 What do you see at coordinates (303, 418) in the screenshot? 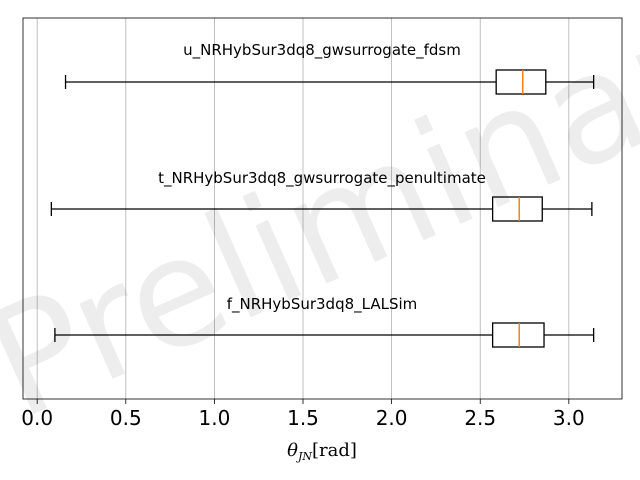
I see `x-tick-label: 1.5` at bounding box center [303, 418].